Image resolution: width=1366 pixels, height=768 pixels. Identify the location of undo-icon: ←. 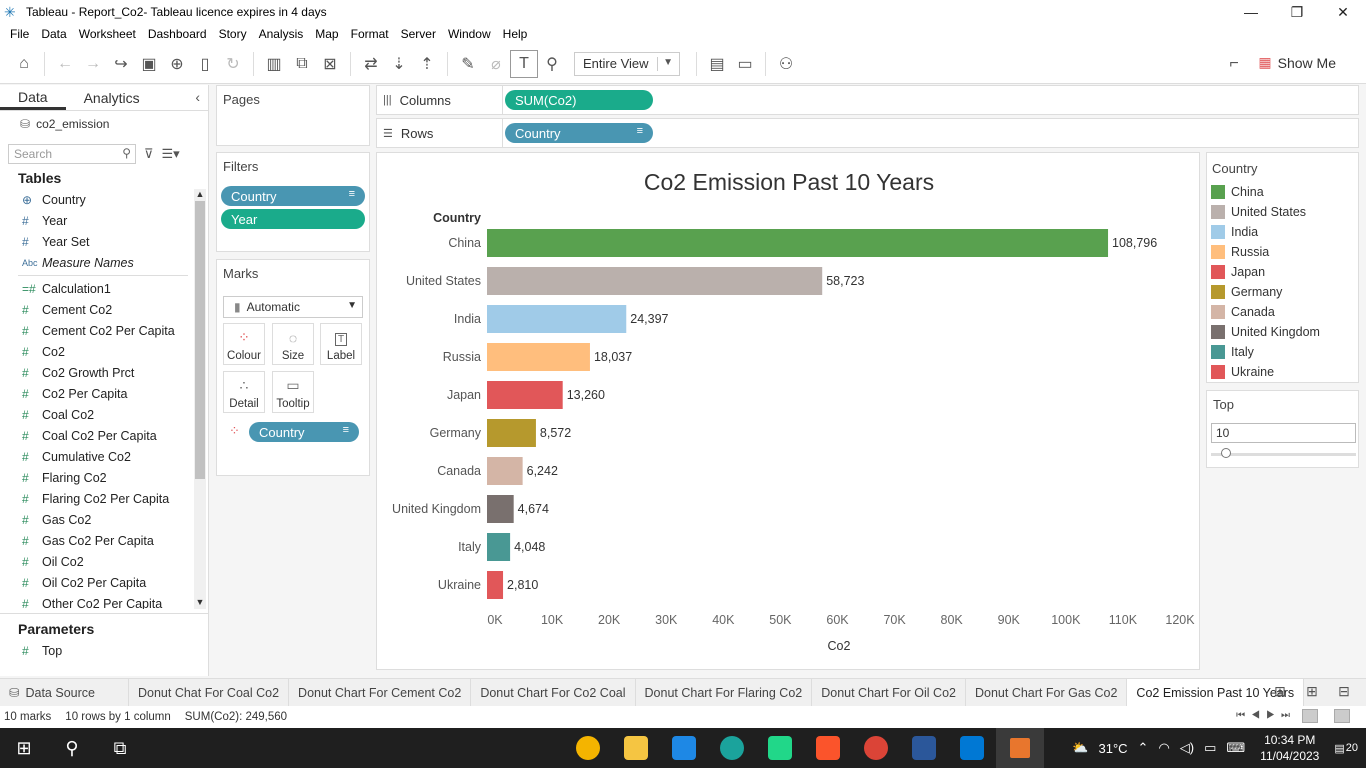
(65, 63).